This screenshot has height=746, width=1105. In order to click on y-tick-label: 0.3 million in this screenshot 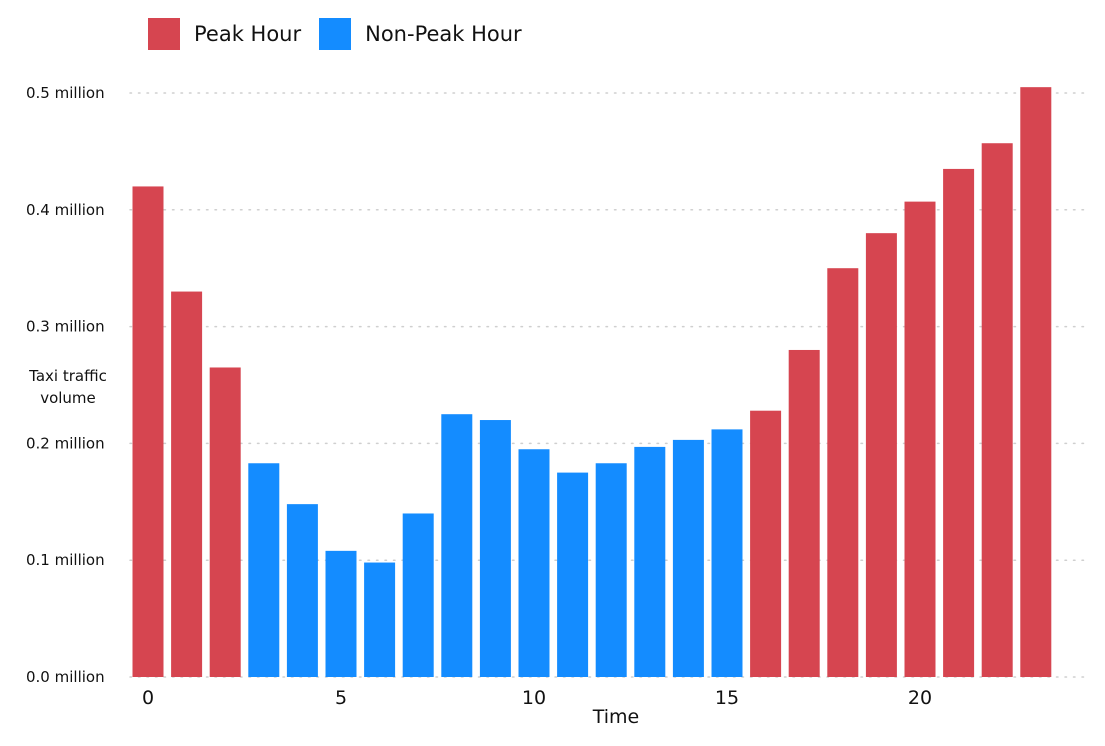, I will do `click(65, 327)`.